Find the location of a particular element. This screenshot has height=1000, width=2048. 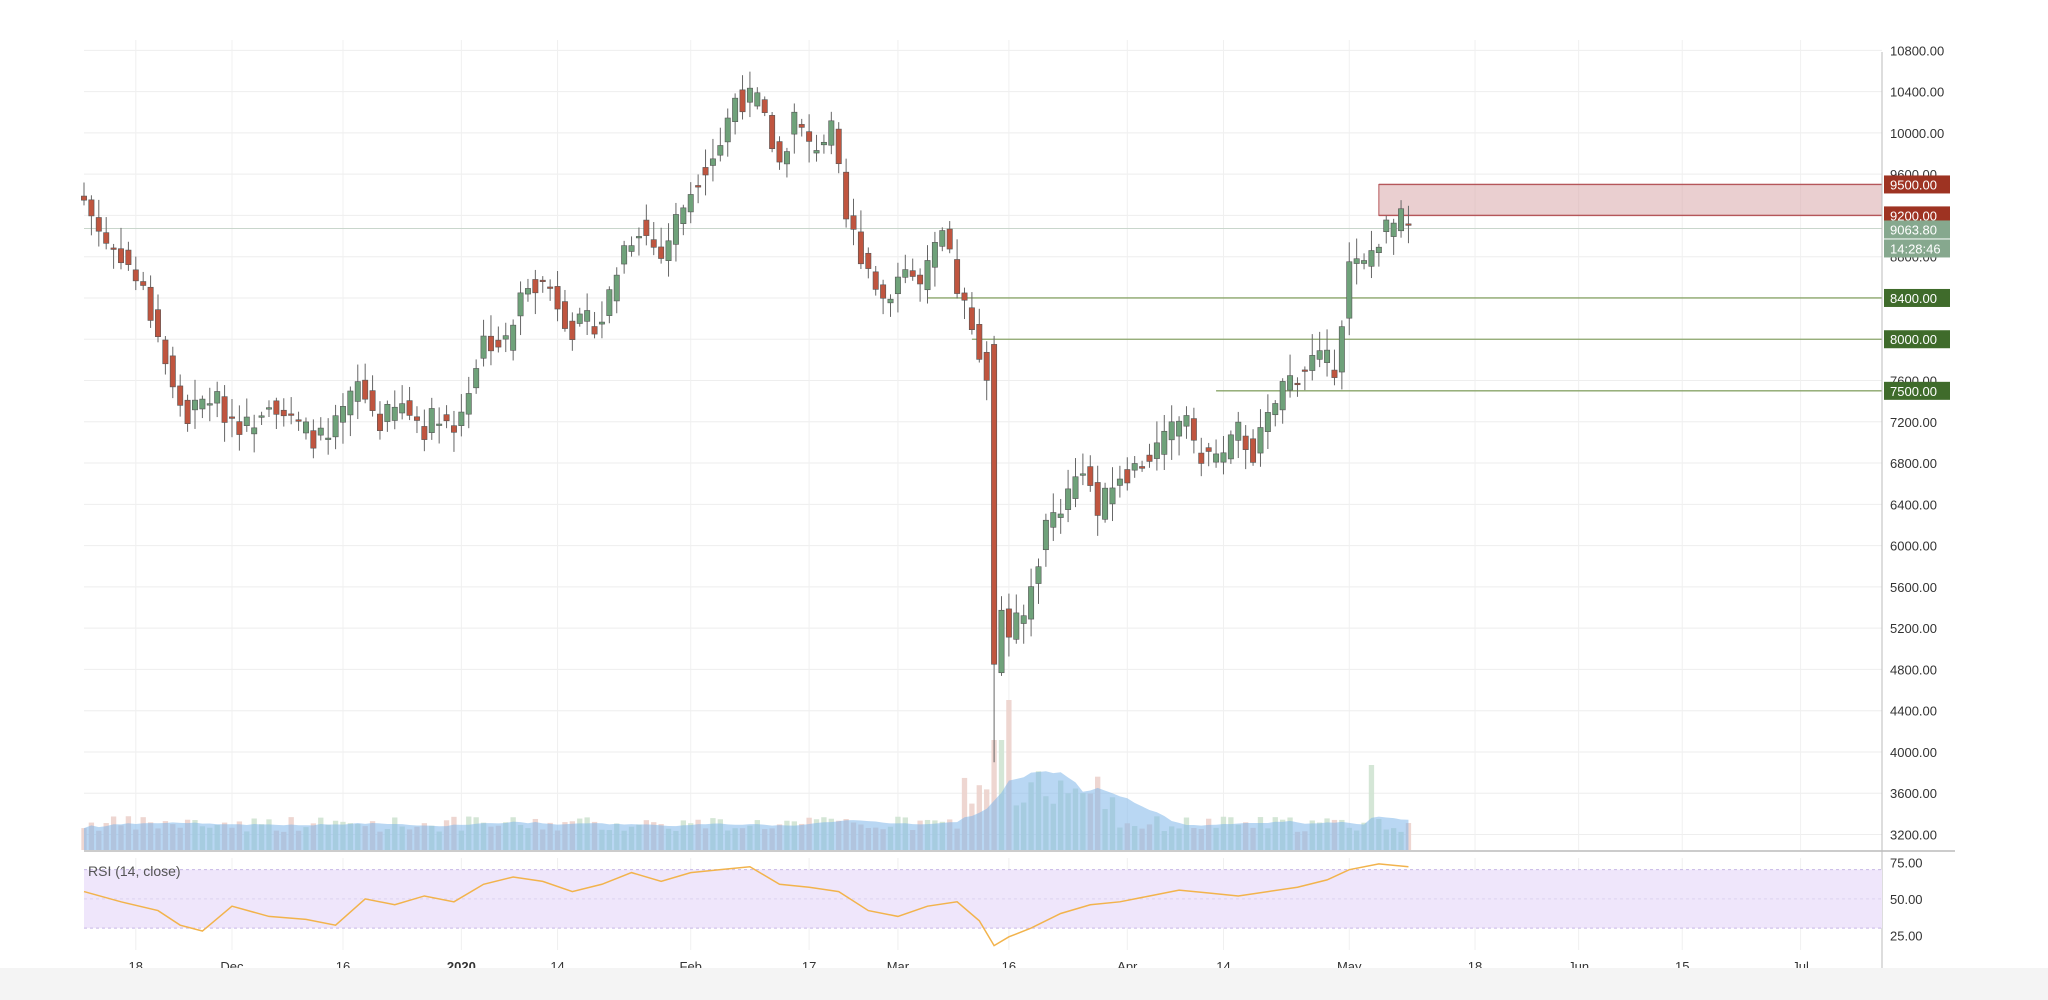

resistance-zone is located at coordinates (1630, 199).